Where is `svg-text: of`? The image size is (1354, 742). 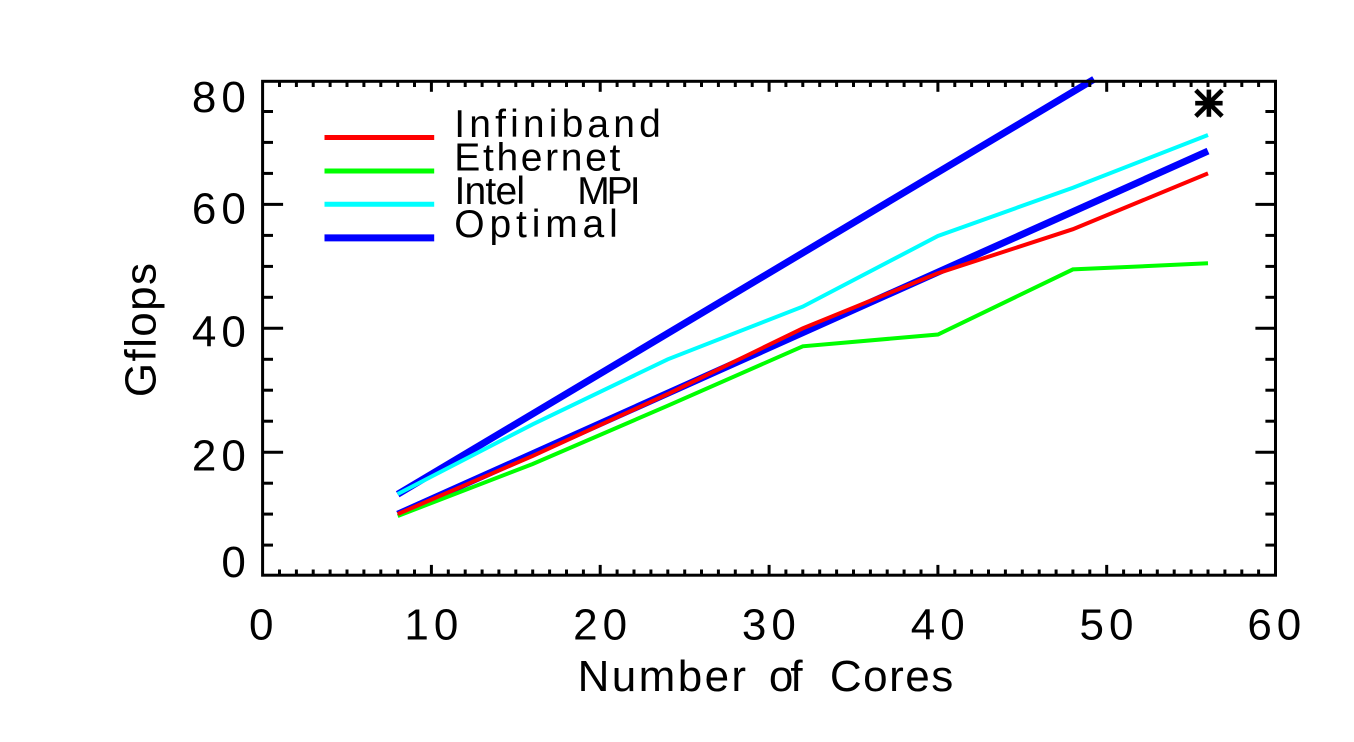
svg-text: of is located at coordinates (786, 676).